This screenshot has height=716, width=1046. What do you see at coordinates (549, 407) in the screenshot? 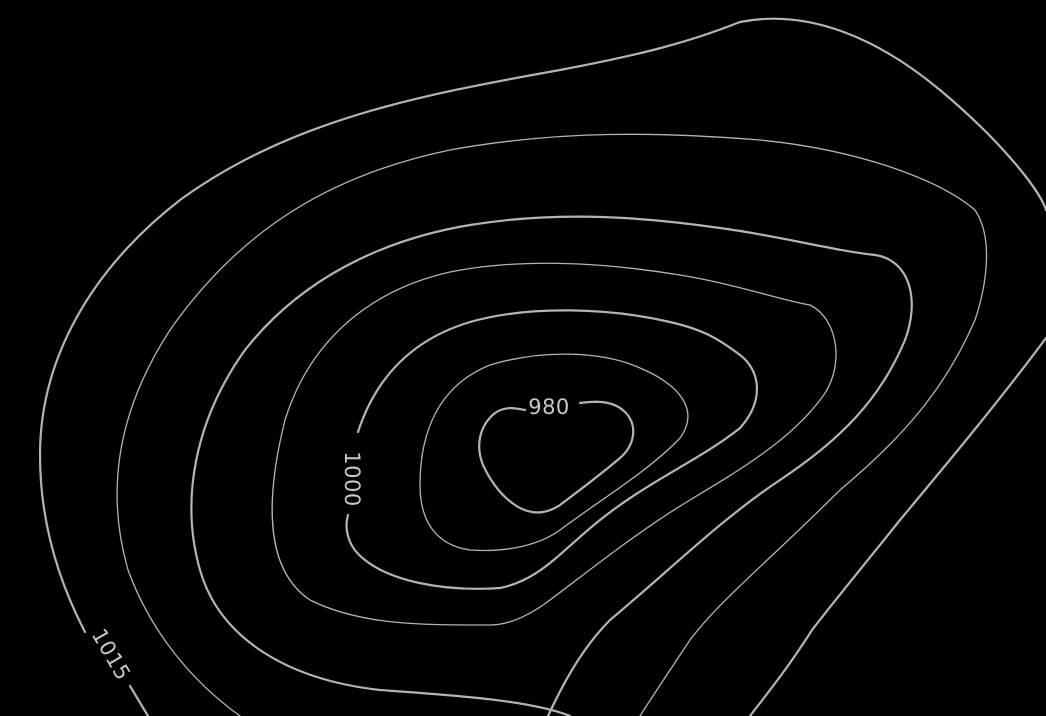
I see `contour-label-980: 980` at bounding box center [549, 407].